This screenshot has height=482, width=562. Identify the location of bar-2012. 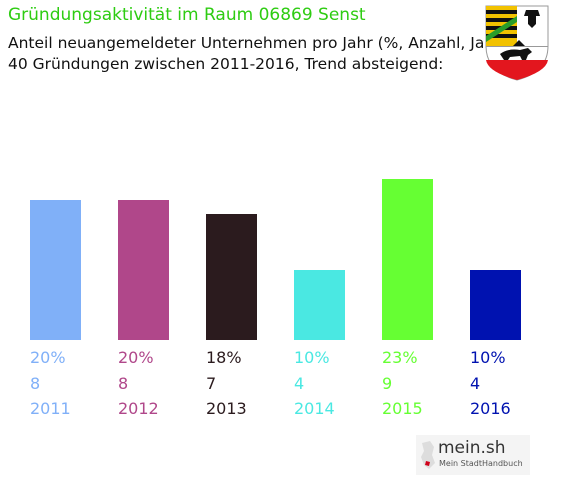
(143, 270).